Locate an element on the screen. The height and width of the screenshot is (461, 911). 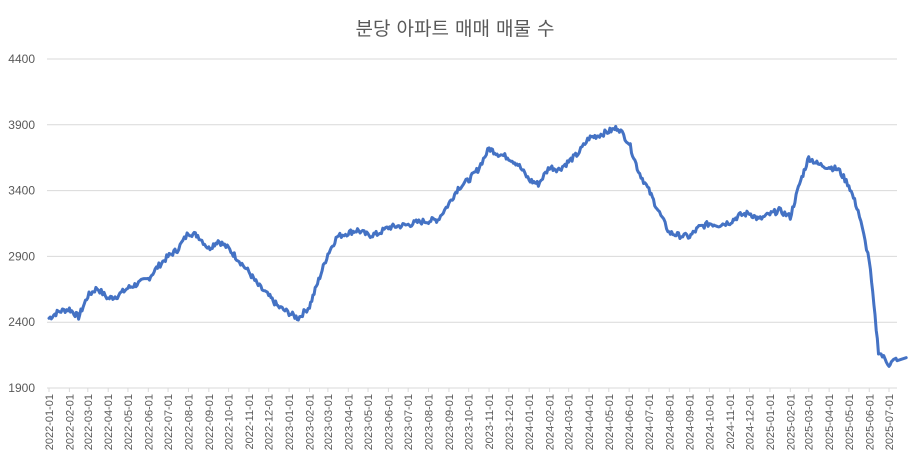
x-tick-label-22: 2023-11-01 is located at coordinates (490, 421).